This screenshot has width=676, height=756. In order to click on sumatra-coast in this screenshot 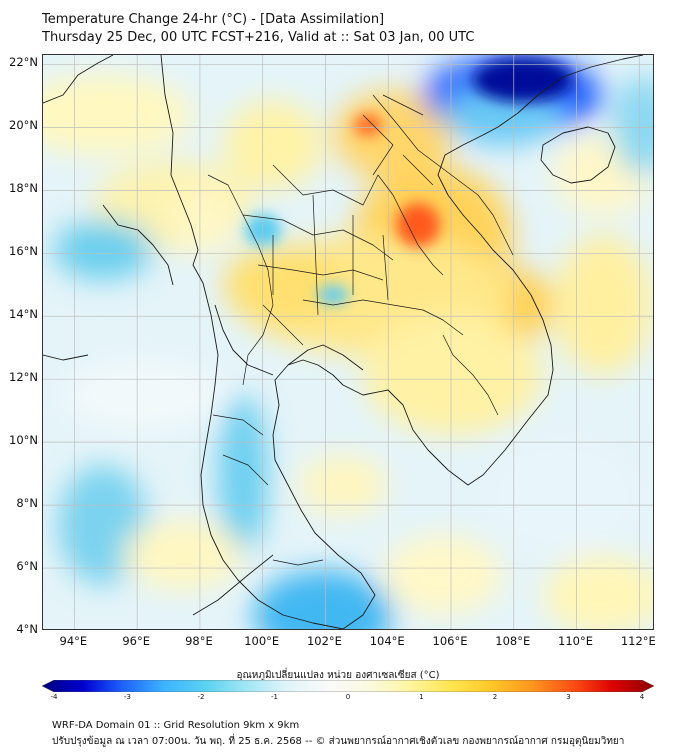, I will do `click(233, 585)`.